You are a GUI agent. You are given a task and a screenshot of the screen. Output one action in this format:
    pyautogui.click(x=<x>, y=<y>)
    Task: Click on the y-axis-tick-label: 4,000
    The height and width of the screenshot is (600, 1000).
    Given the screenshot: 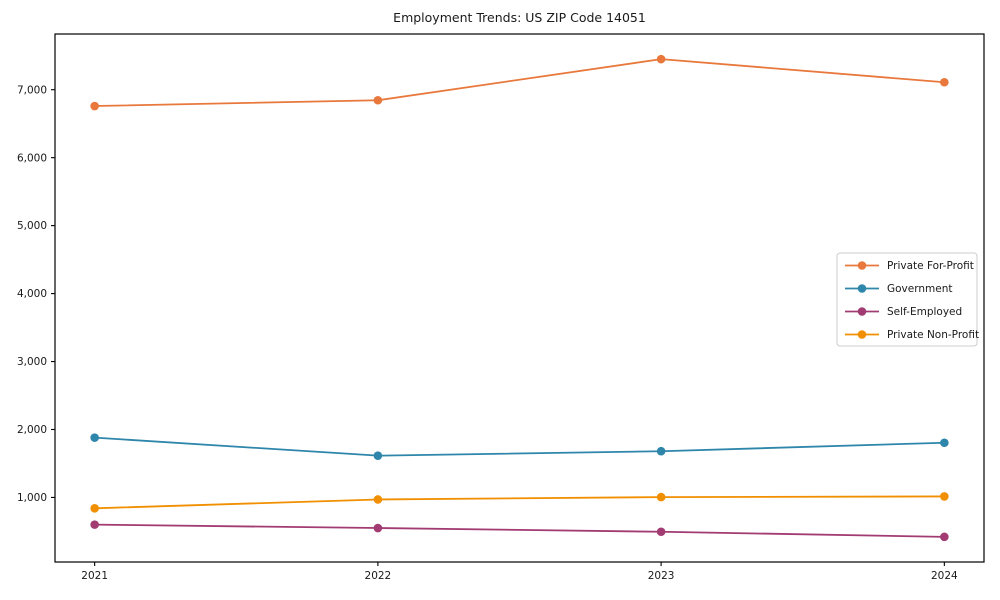 What is the action you would take?
    pyautogui.click(x=32, y=294)
    